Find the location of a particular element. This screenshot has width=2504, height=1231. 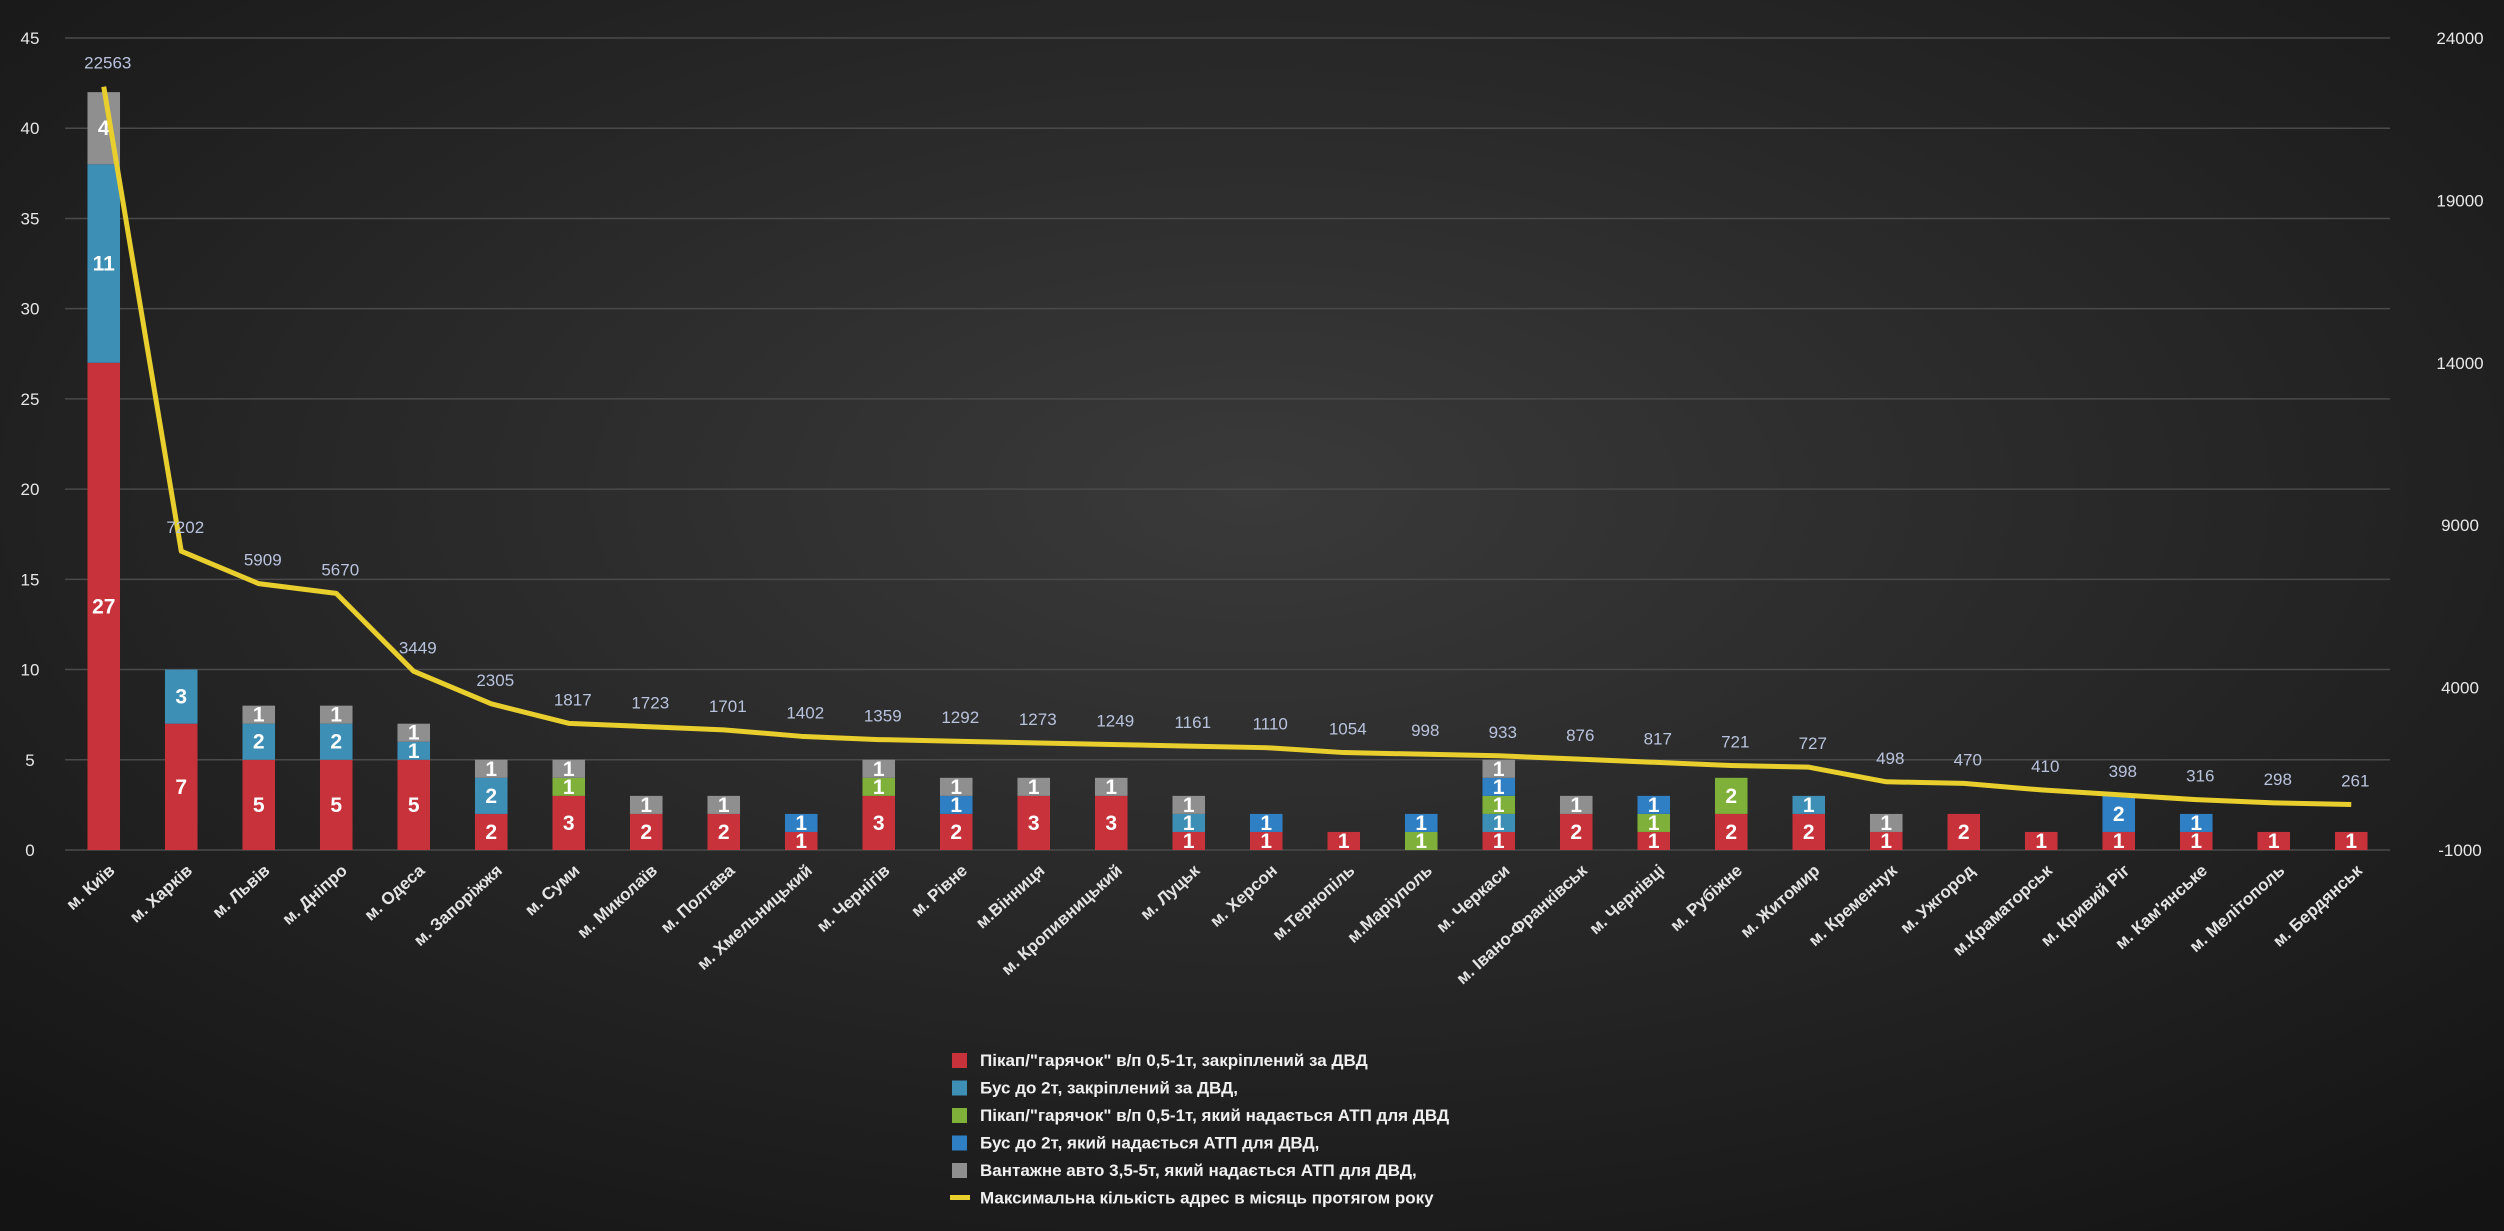

line-data-label: 1359 is located at coordinates (883, 716).